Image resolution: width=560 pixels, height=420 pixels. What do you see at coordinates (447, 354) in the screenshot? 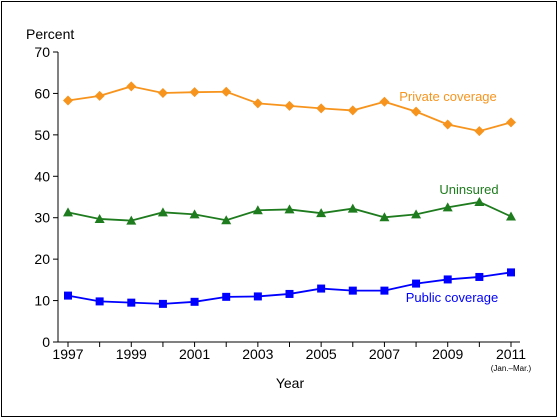
I see `x-tick-label: 2009` at bounding box center [447, 354].